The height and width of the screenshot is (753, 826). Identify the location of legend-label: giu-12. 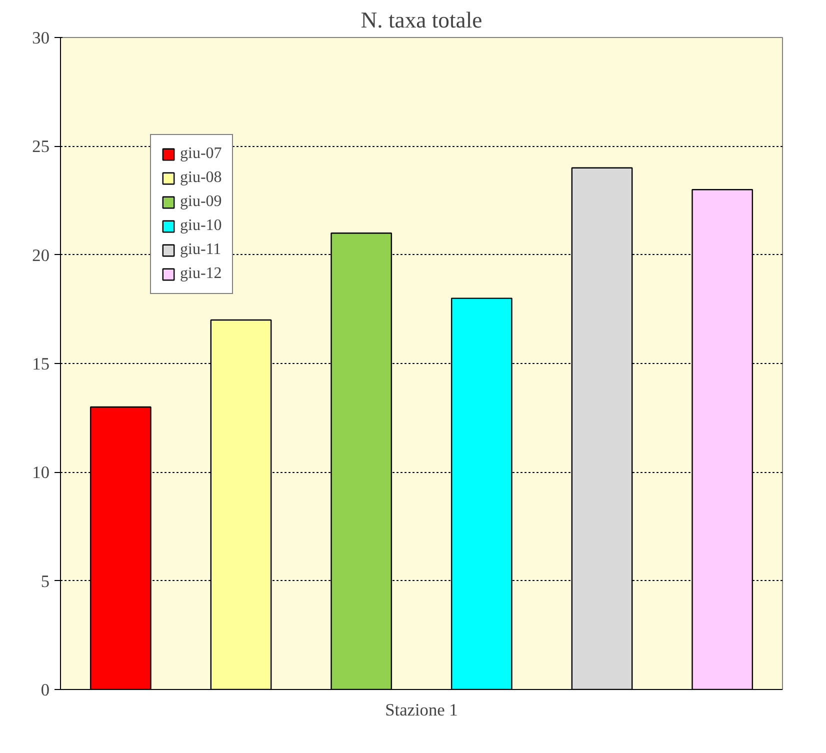
(201, 274).